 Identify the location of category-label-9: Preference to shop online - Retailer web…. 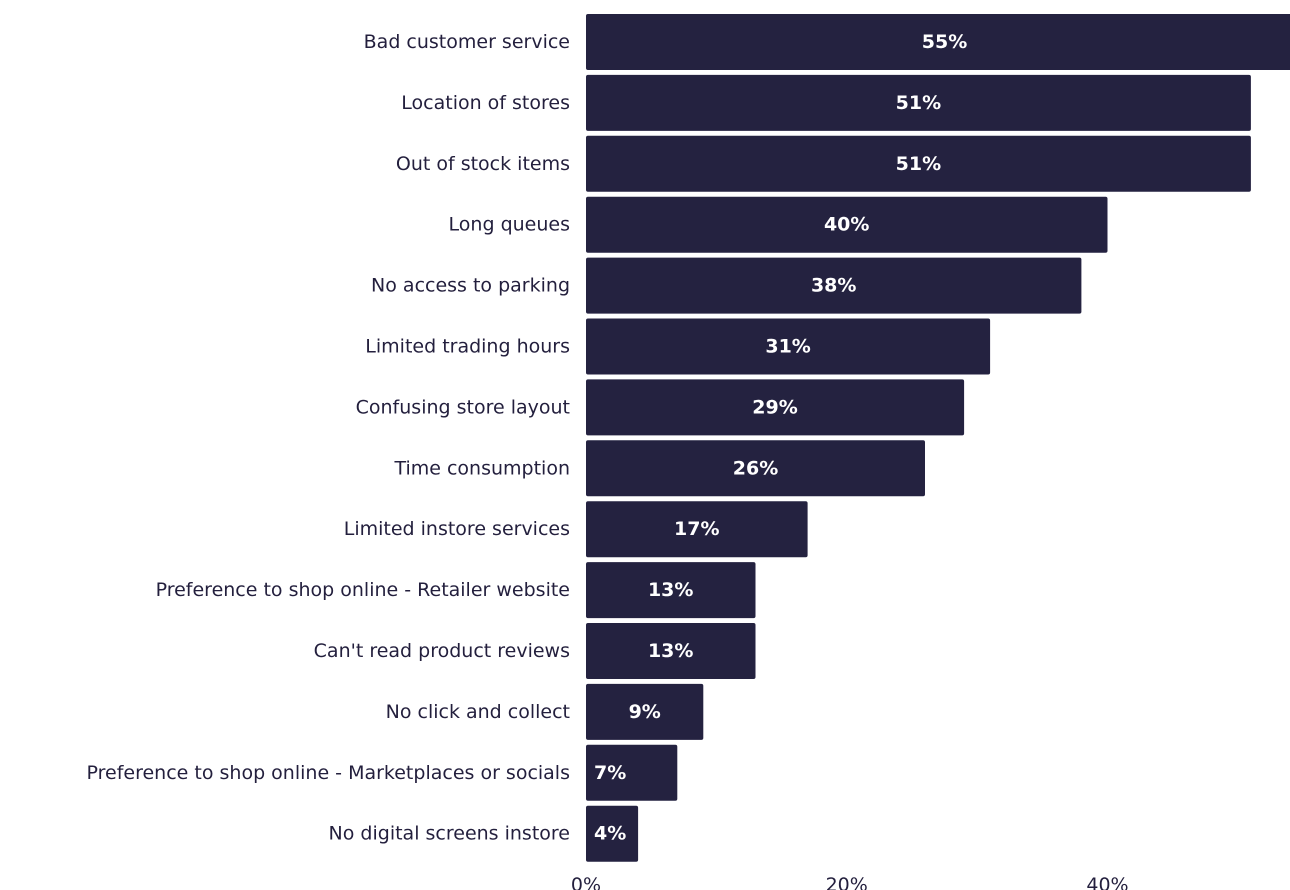
(363, 590).